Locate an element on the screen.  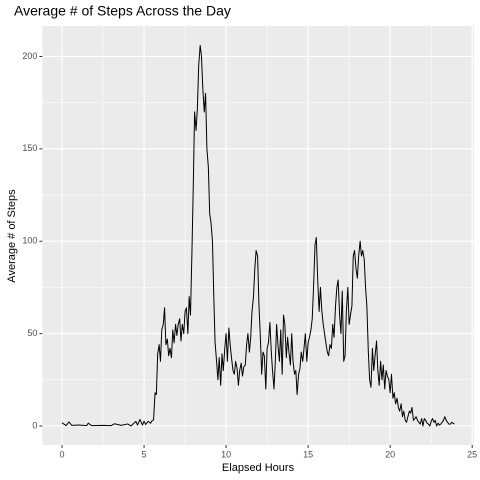
x-tick-label: 20 is located at coordinates (390, 454).